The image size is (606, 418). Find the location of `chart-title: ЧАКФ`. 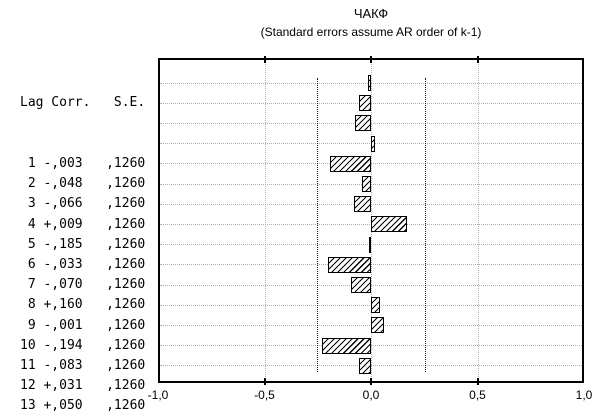

chart-title: ЧАКФ is located at coordinates (371, 13).